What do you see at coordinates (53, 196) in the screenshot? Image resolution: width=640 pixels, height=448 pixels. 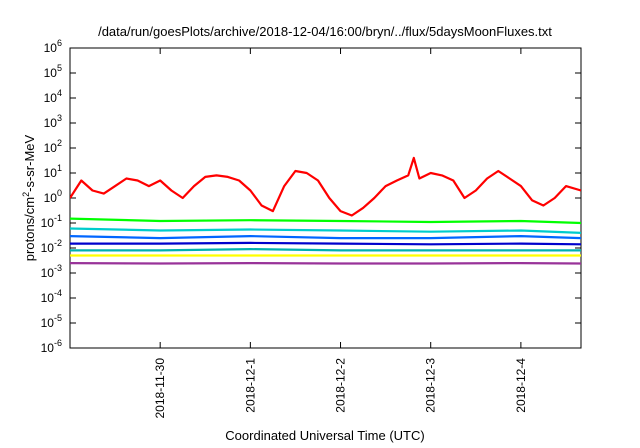 I see `y-tick-label: 10⁰` at bounding box center [53, 196].